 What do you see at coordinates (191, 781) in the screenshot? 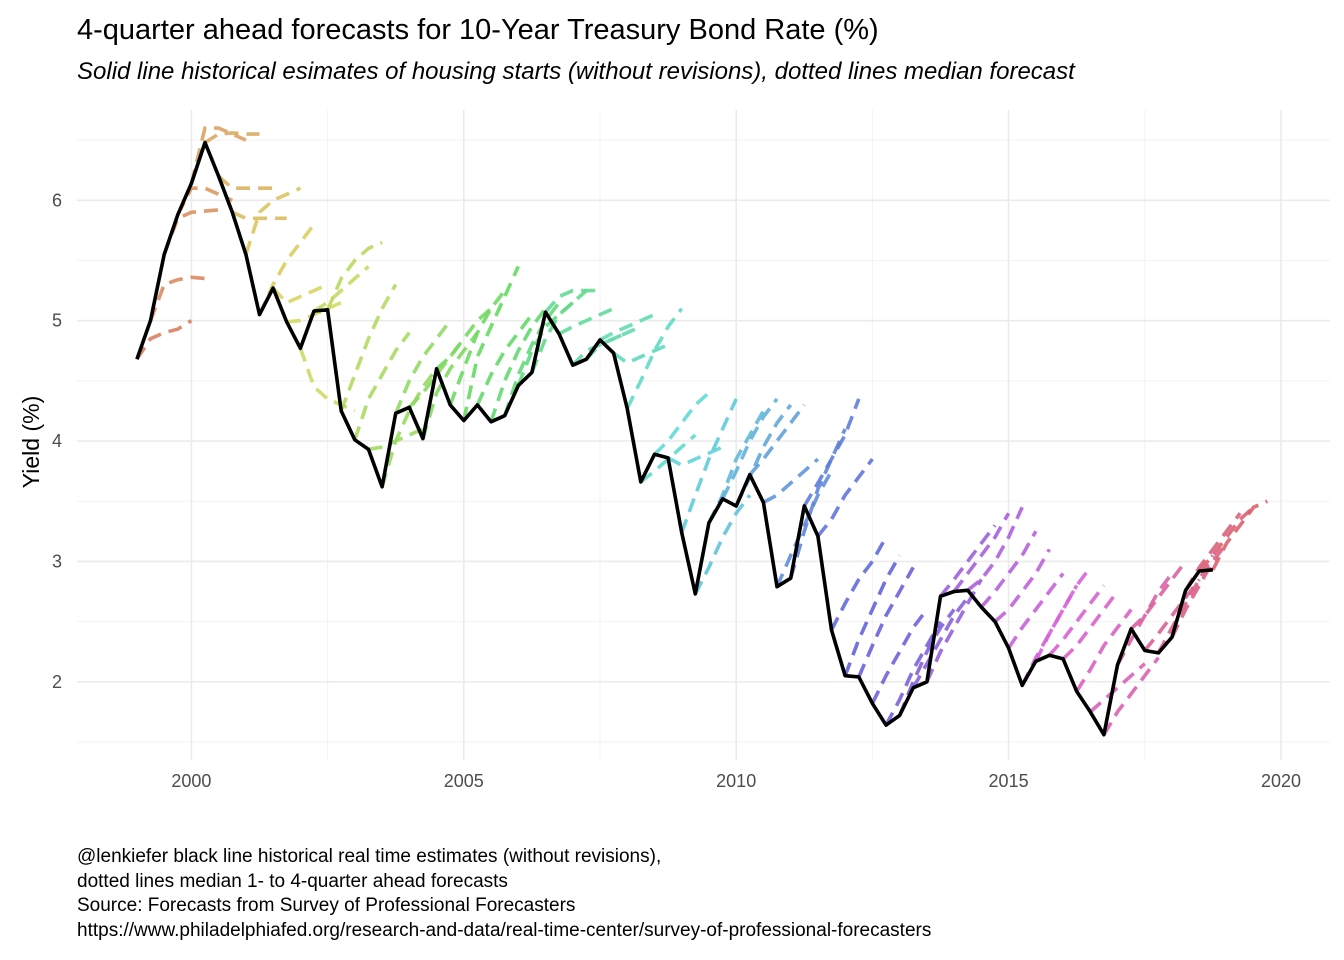
I see `x-tick-label: 2000` at bounding box center [191, 781].